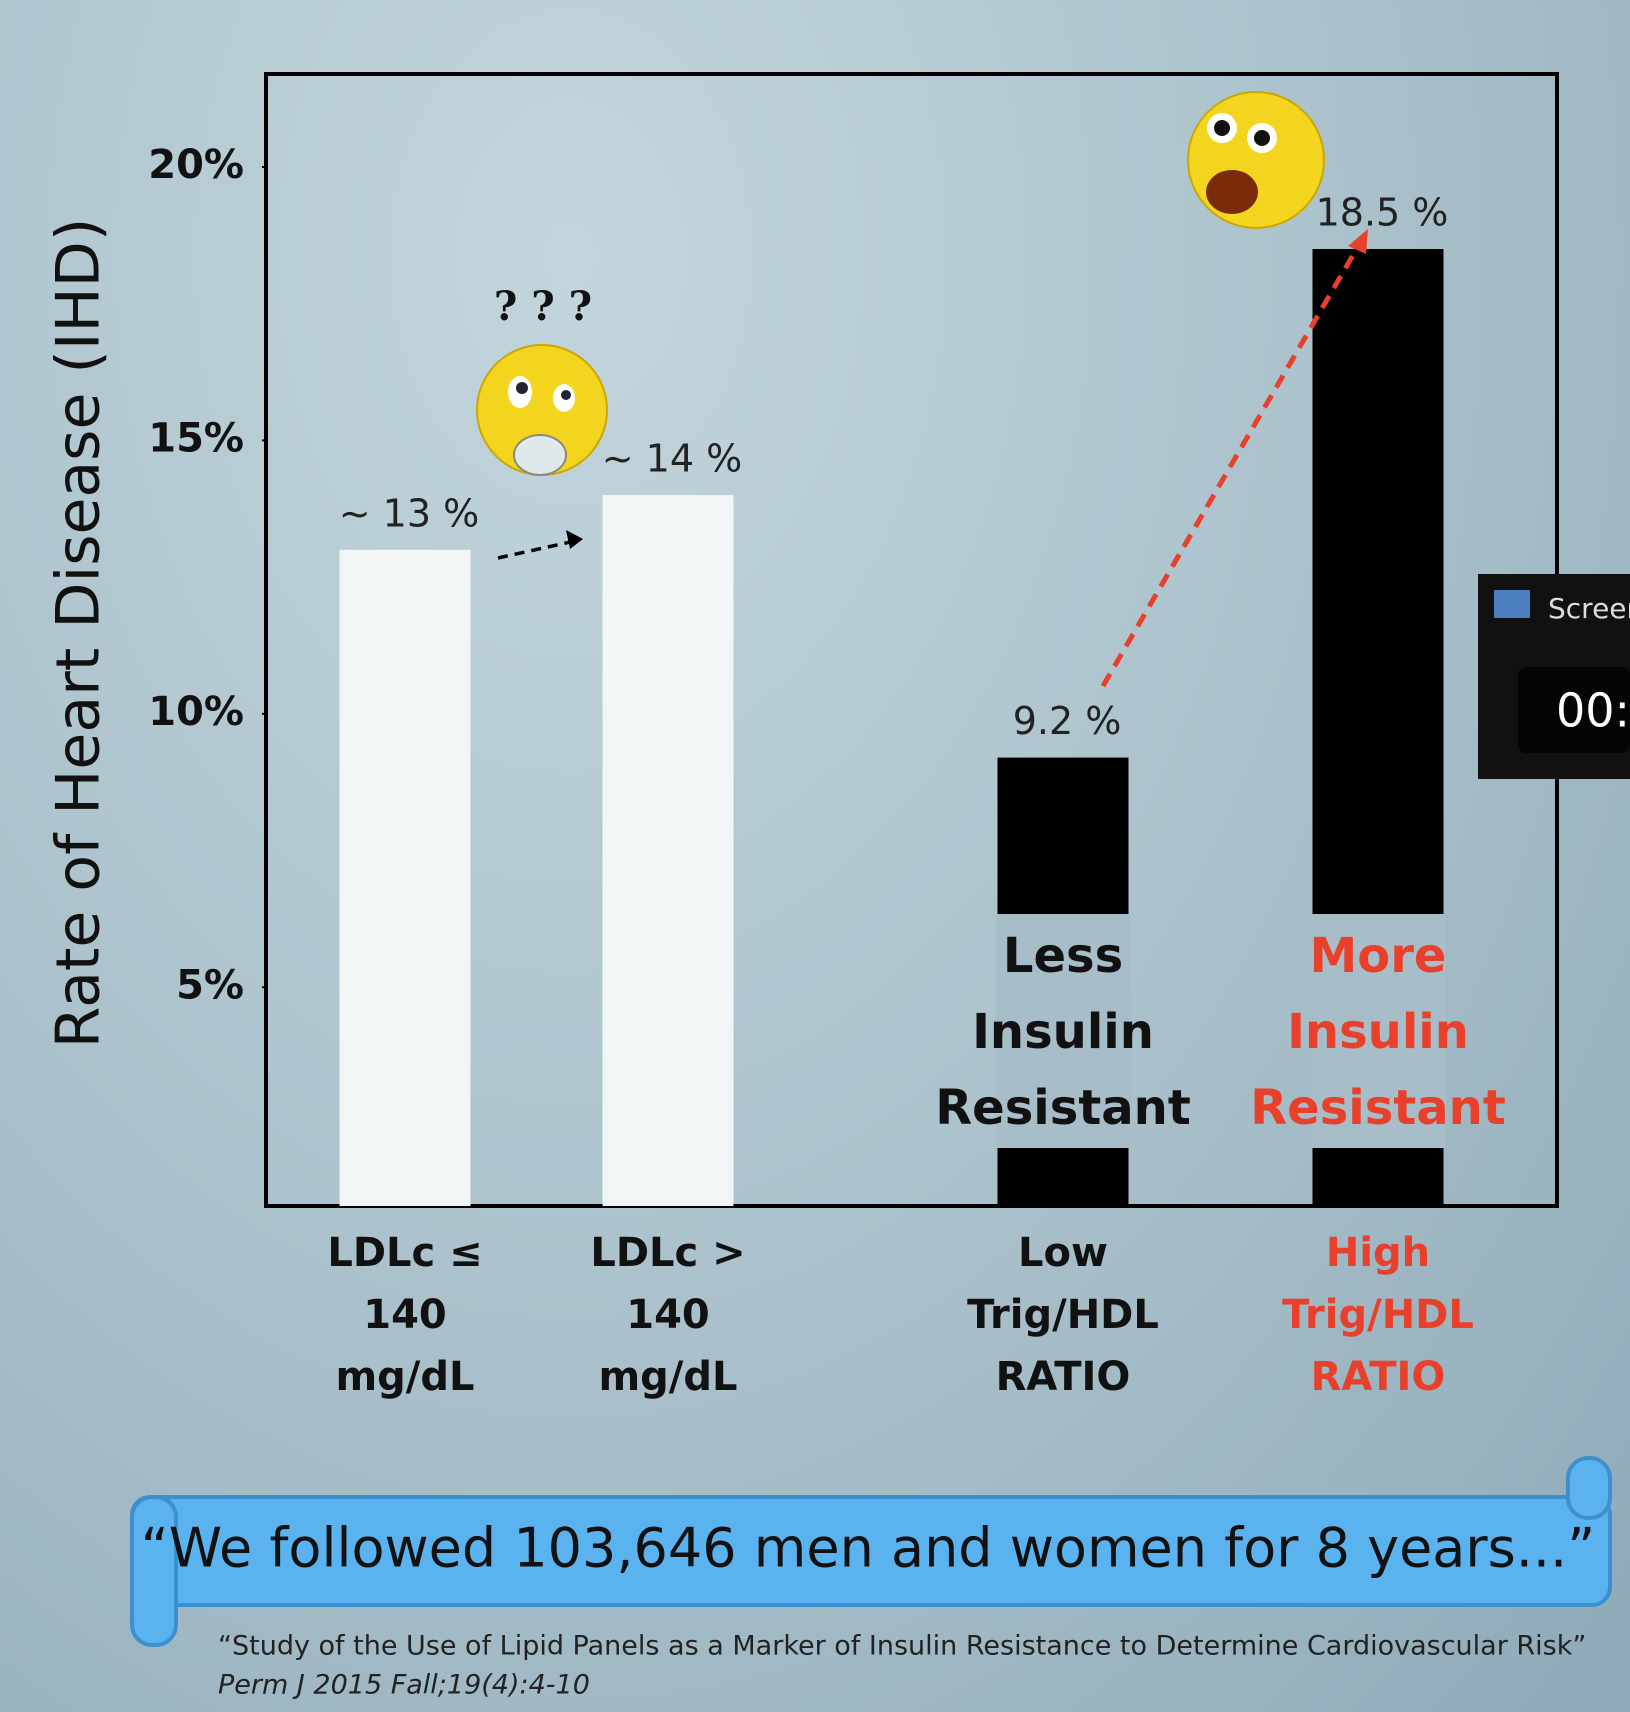 The height and width of the screenshot is (1712, 1630). I want to click on recorder-icon, so click(1512, 604).